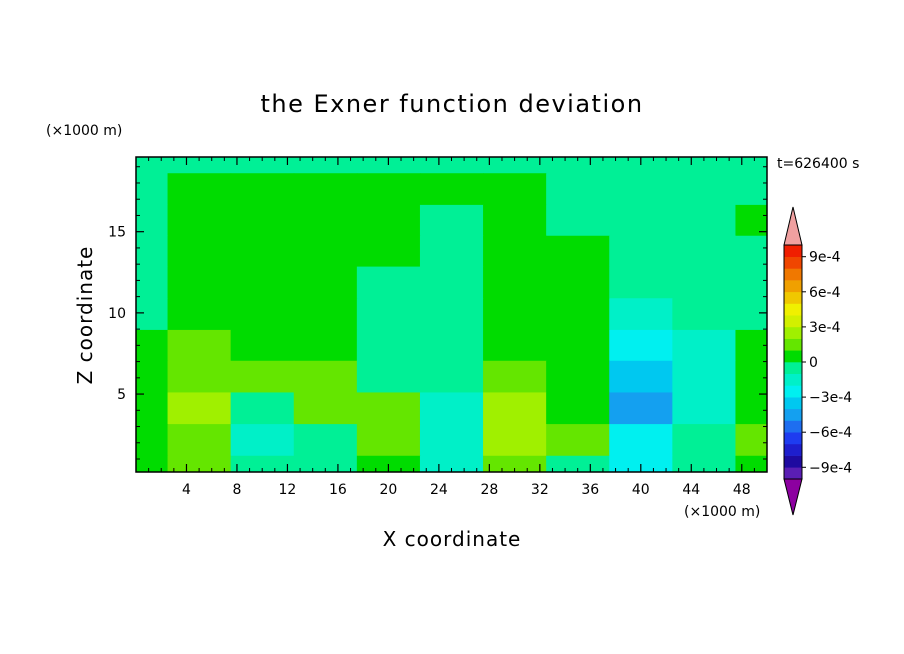  I want to click on x-tick-label: 24, so click(439, 490).